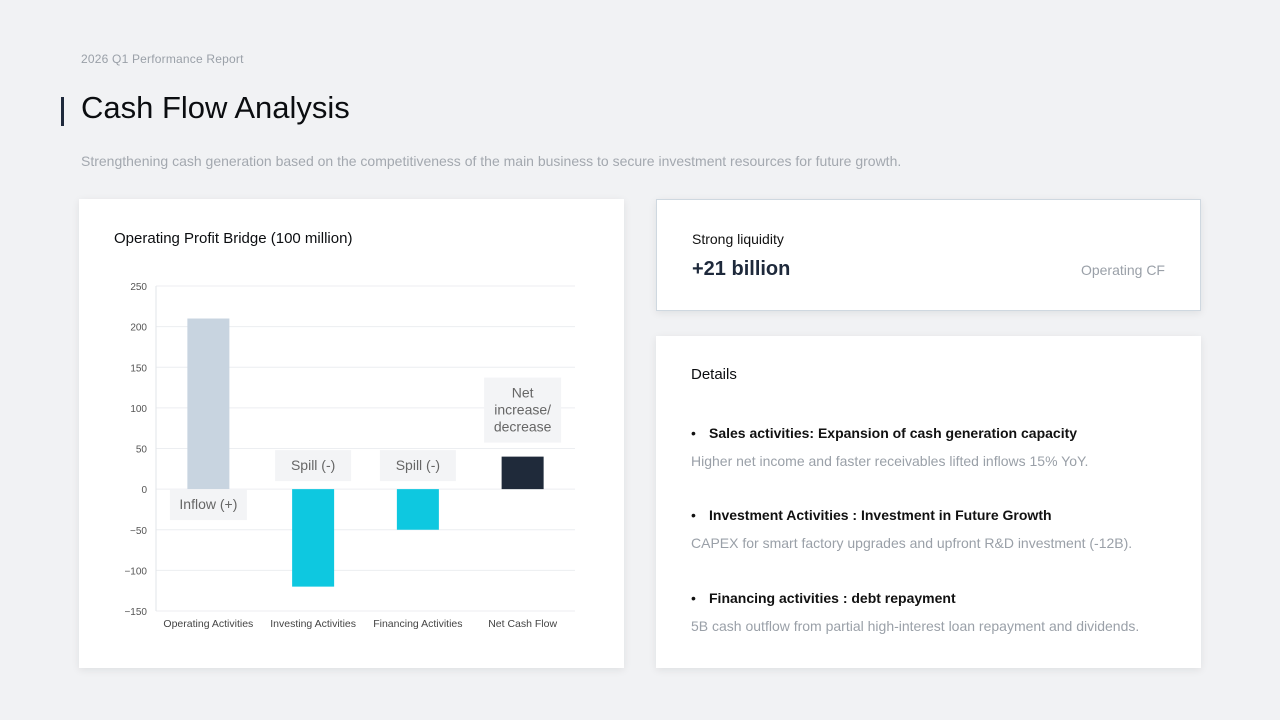 This screenshot has height=720, width=1280. Describe the element at coordinates (313, 624) in the screenshot. I see `x-tick-label: Investing Activities` at that location.